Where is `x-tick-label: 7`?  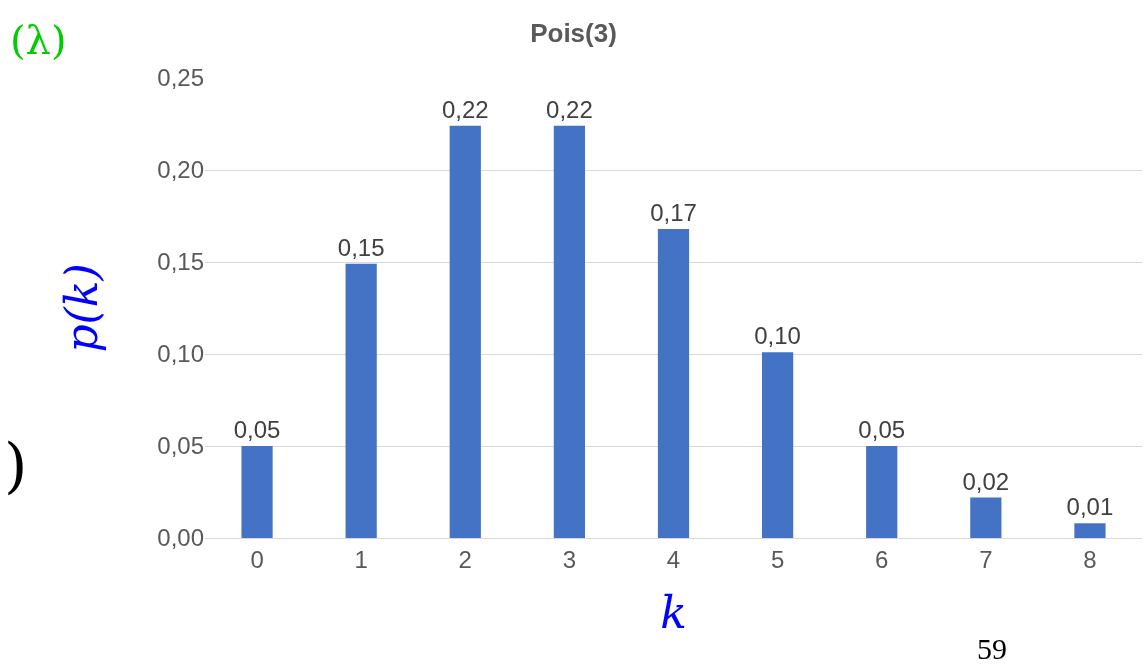 x-tick-label: 7 is located at coordinates (986, 559).